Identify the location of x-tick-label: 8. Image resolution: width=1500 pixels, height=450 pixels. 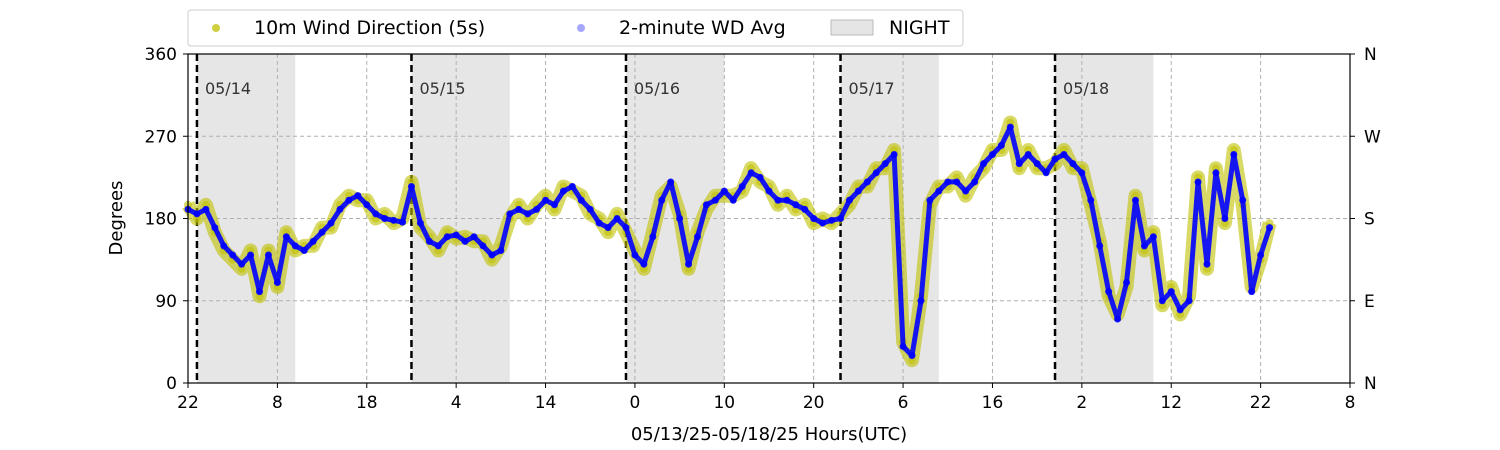
(277, 403).